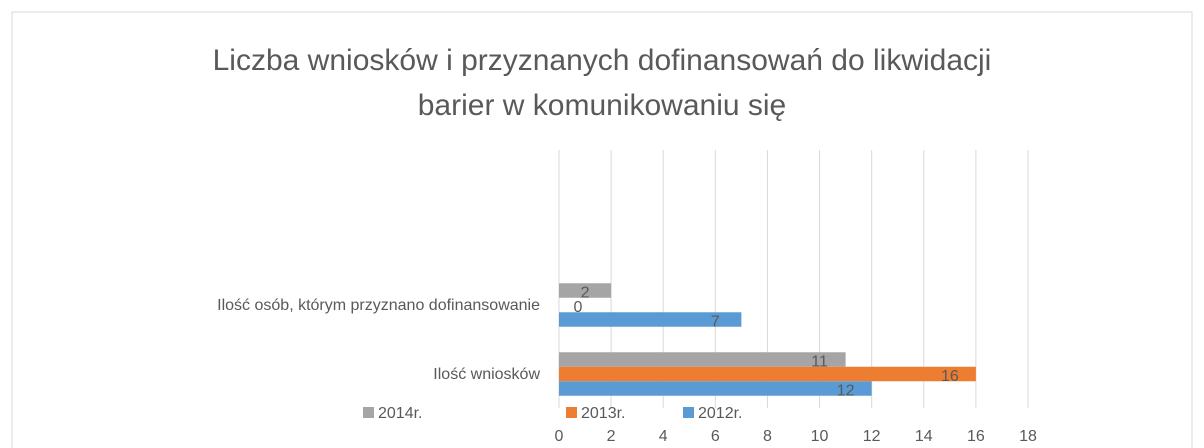  I want to click on data-label: 12, so click(846, 391).